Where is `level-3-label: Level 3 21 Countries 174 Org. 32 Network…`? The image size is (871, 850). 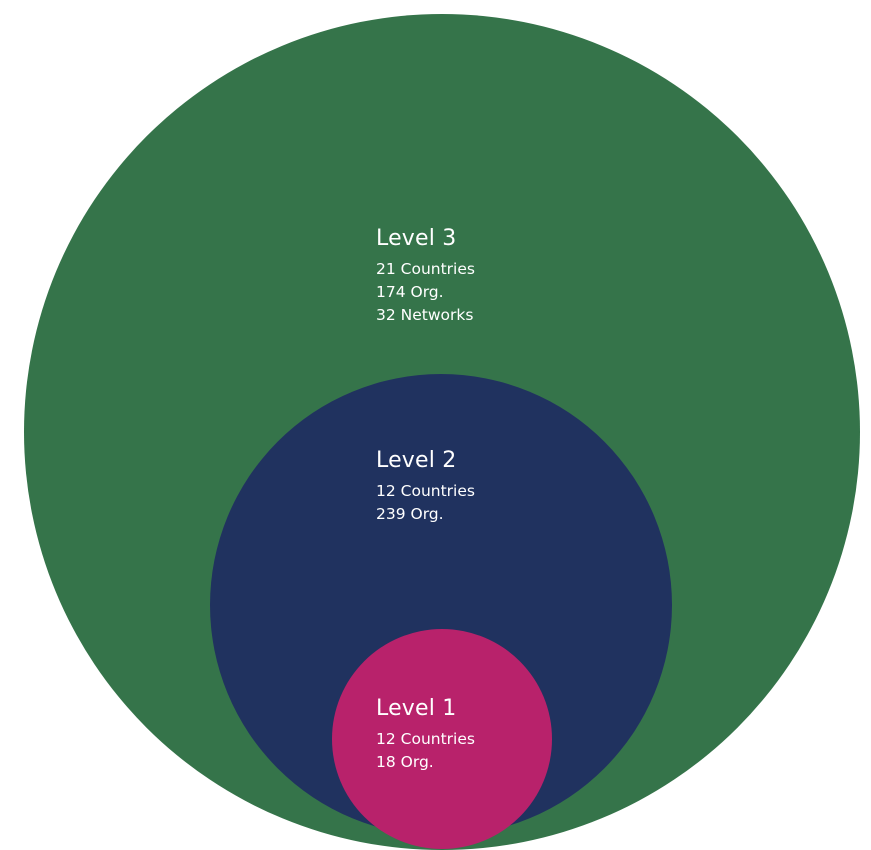
level-3-label: Level 3 21 Countries 174 Org. 32 Network… is located at coordinates (425, 276).